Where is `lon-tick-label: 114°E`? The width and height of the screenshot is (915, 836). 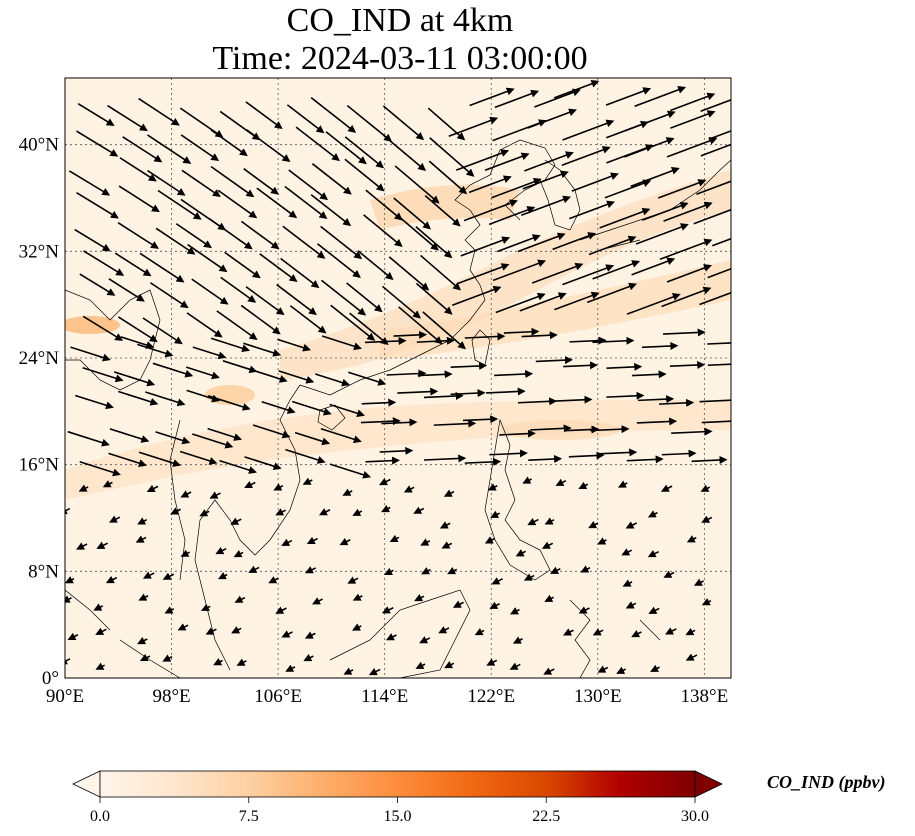 lon-tick-label: 114°E is located at coordinates (384, 696).